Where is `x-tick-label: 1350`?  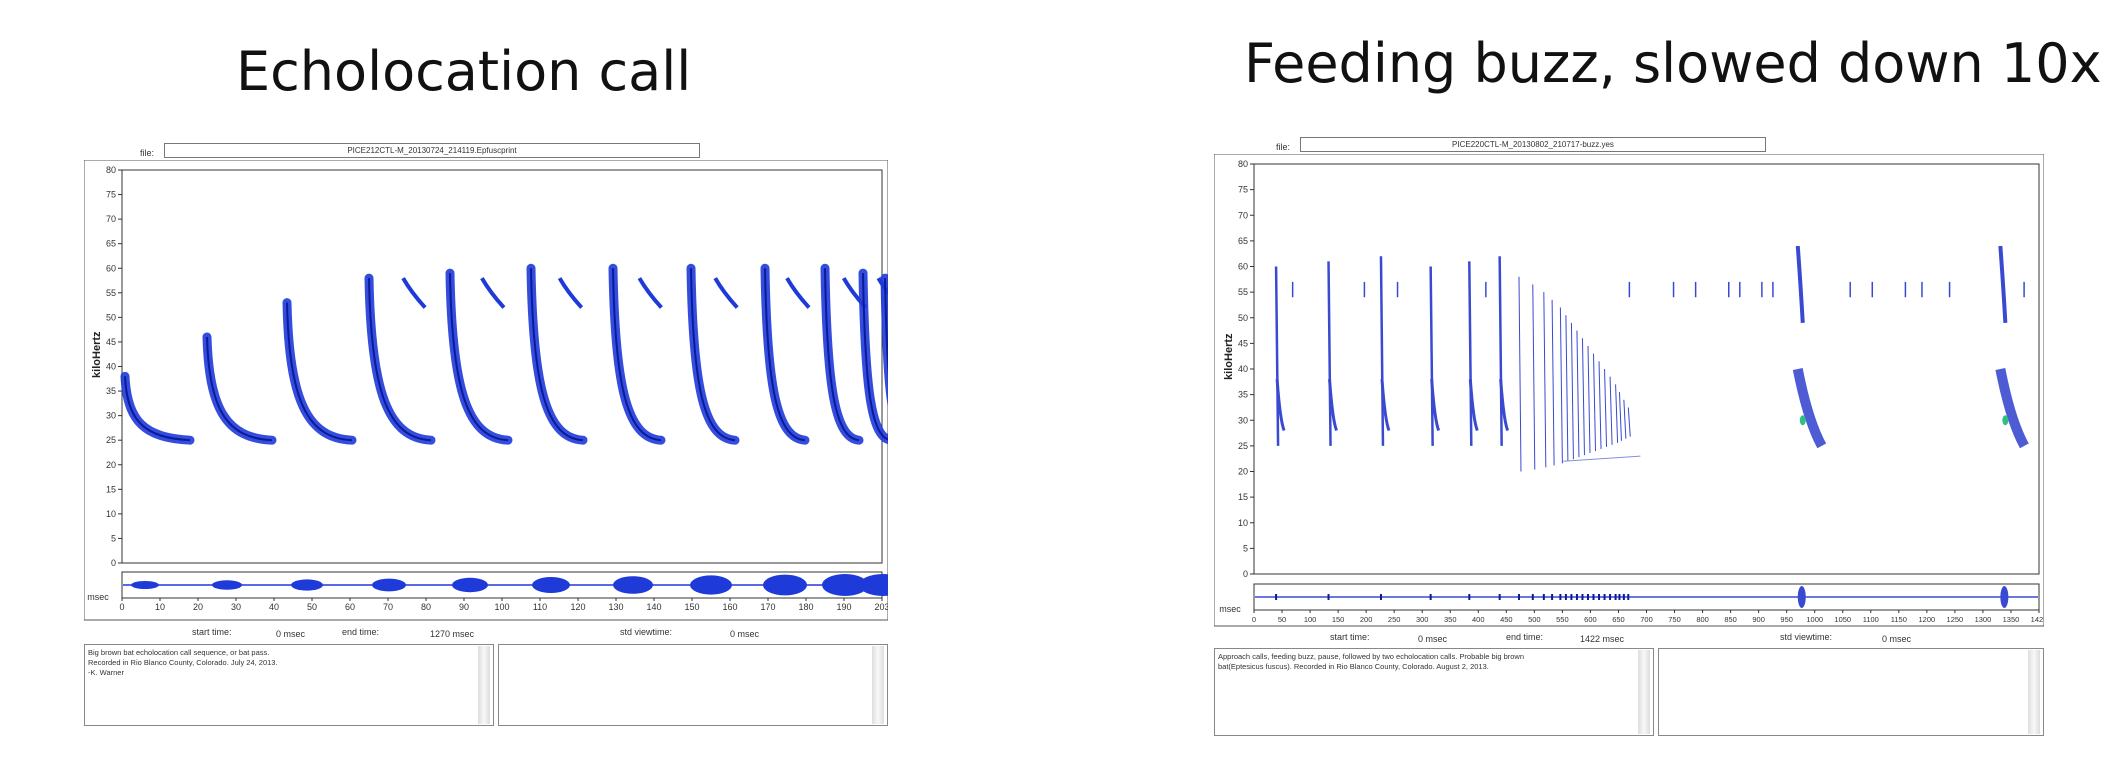
x-tick-label: 1350 is located at coordinates (2011, 619).